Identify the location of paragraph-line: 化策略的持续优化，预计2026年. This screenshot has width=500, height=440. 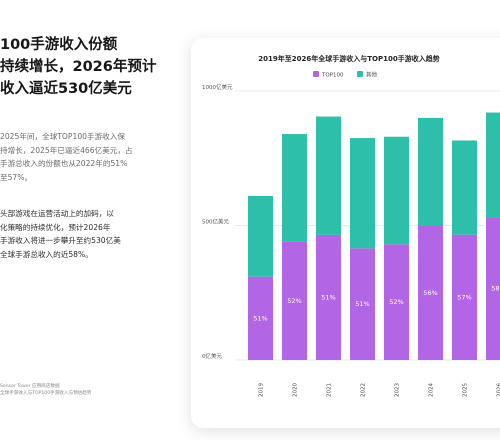
(55, 227).